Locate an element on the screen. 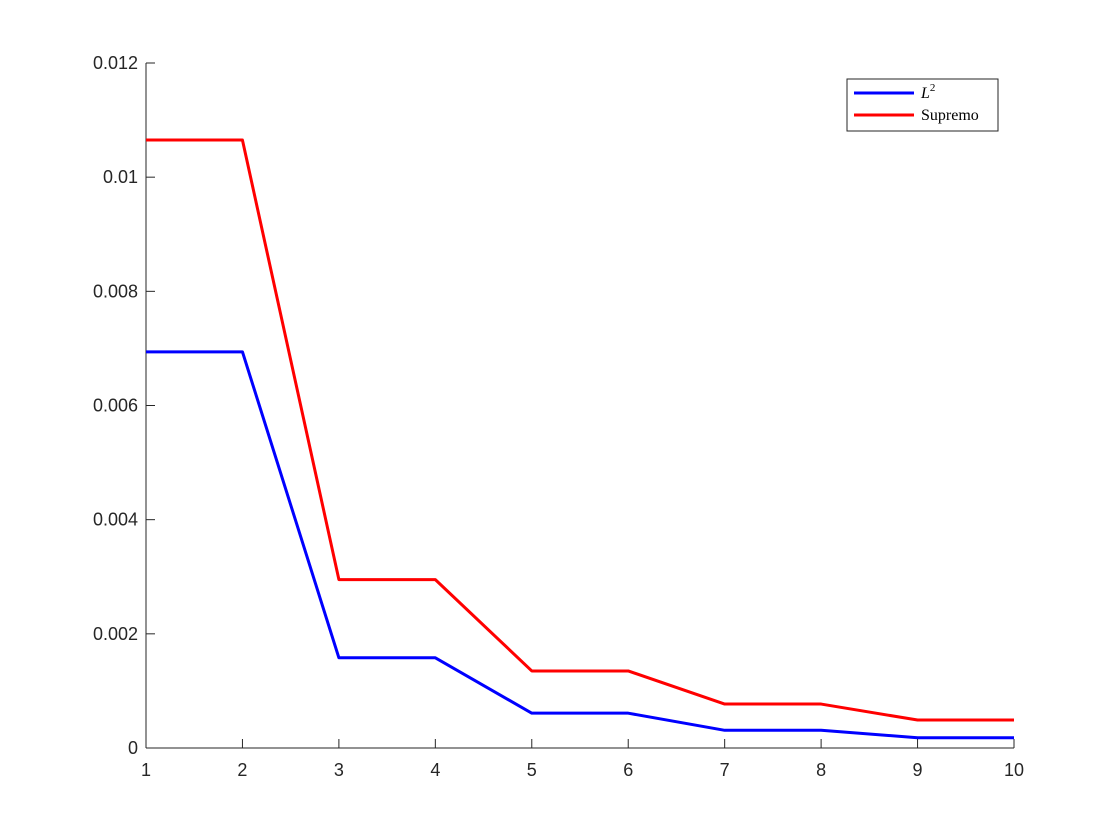 The image size is (1120, 840). y-axis: 0 0.002 0.004 0.006 0.008 0.01 0.012 is located at coordinates (124, 405).